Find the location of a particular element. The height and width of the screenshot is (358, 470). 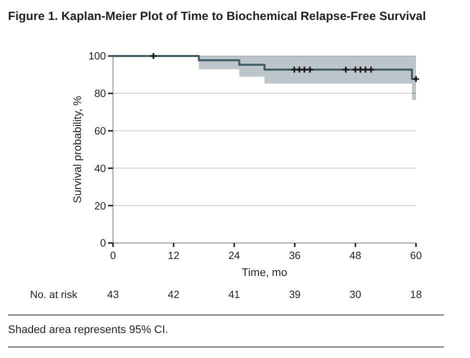

y-tick-label: 0 is located at coordinates (103, 244).